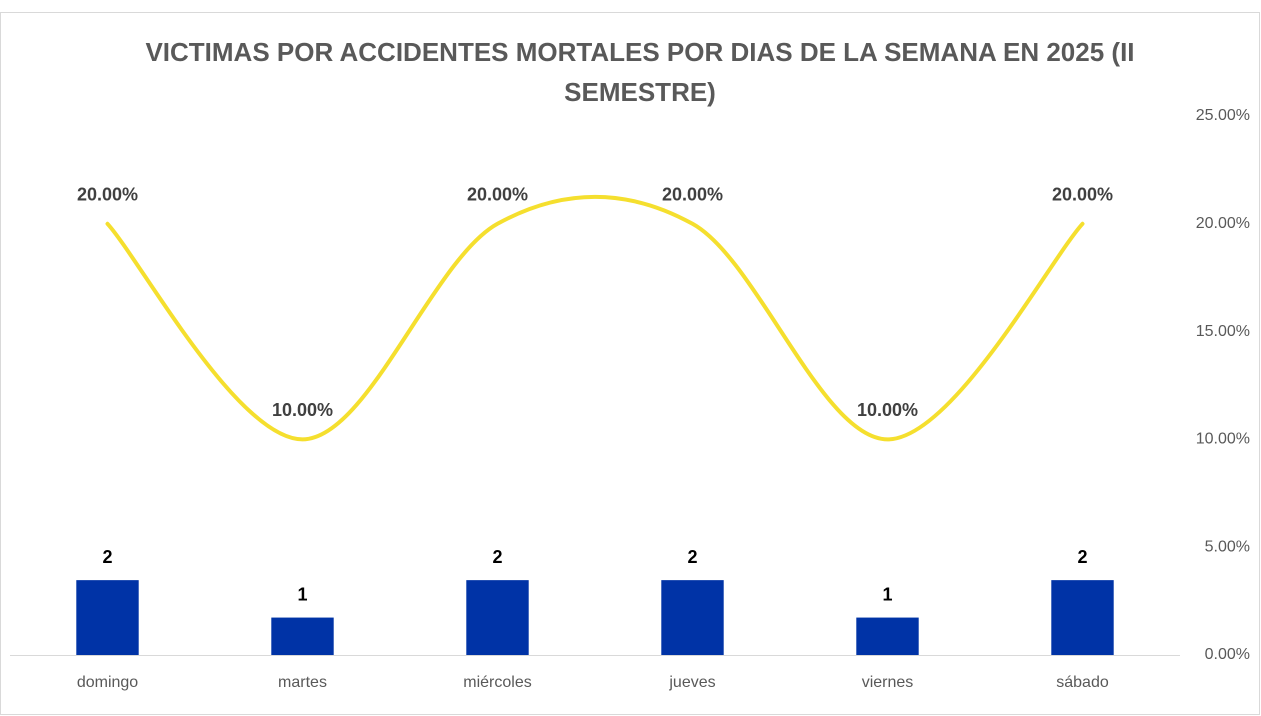 Image resolution: width=1261 pixels, height=716 pixels. Describe the element at coordinates (1223, 115) in the screenshot. I see `y2-tick-label: 25.00%` at that location.